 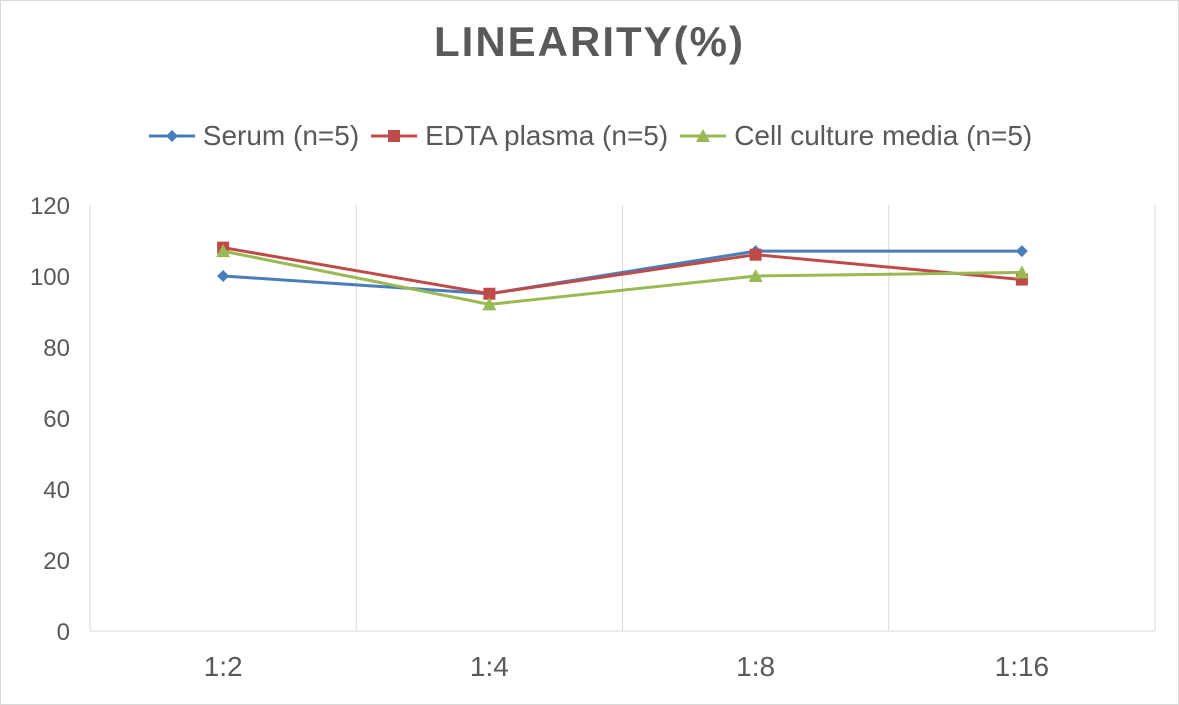 I want to click on x-tick-label: 1:4, so click(x=489, y=666).